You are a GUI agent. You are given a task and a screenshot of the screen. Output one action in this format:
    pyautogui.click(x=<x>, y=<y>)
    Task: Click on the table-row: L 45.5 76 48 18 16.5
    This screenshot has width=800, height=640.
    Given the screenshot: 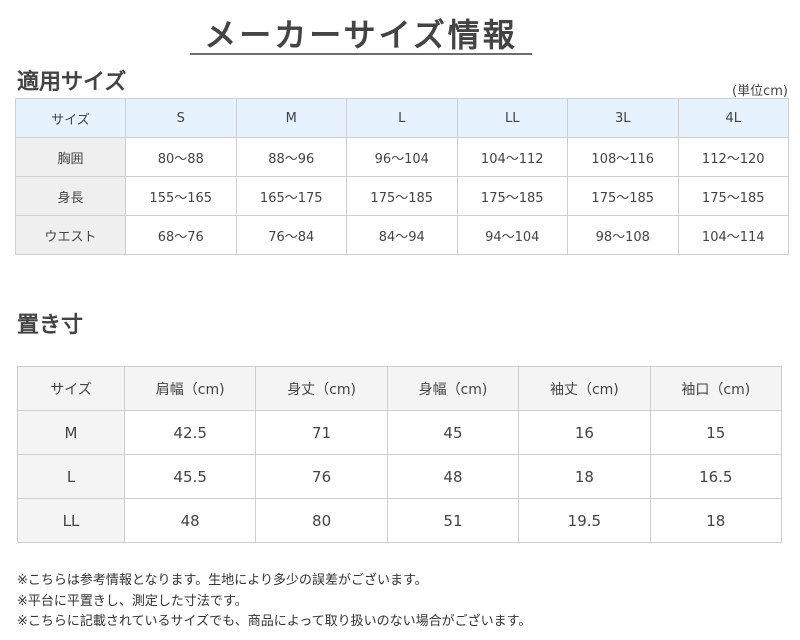 What is the action you would take?
    pyautogui.click(x=400, y=476)
    